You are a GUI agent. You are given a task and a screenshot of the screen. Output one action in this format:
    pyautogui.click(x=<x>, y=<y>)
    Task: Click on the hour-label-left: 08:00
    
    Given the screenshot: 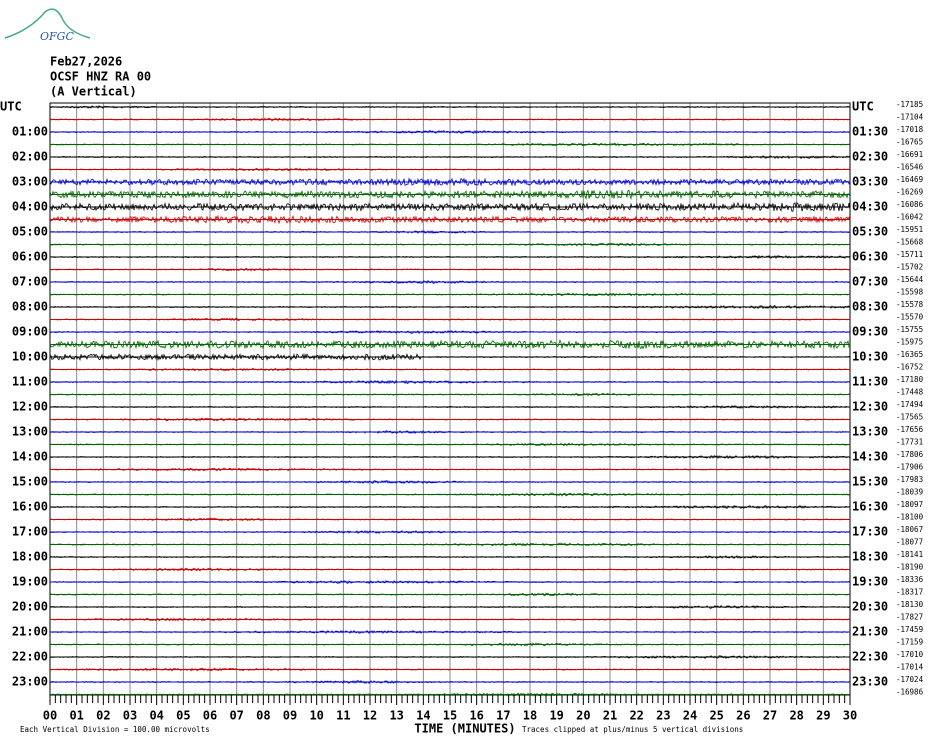 What is the action you would take?
    pyautogui.click(x=30, y=307)
    